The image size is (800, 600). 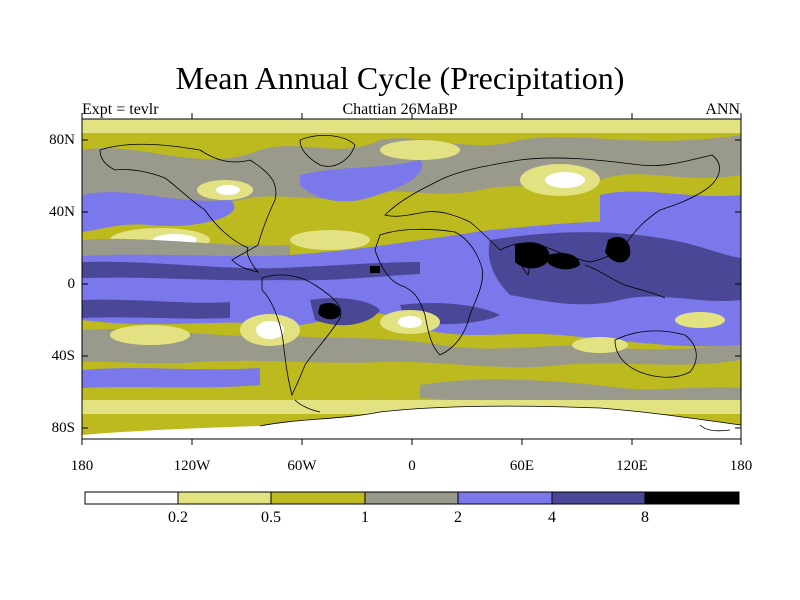 I want to click on lon-label-120e: 120E, so click(x=632, y=466).